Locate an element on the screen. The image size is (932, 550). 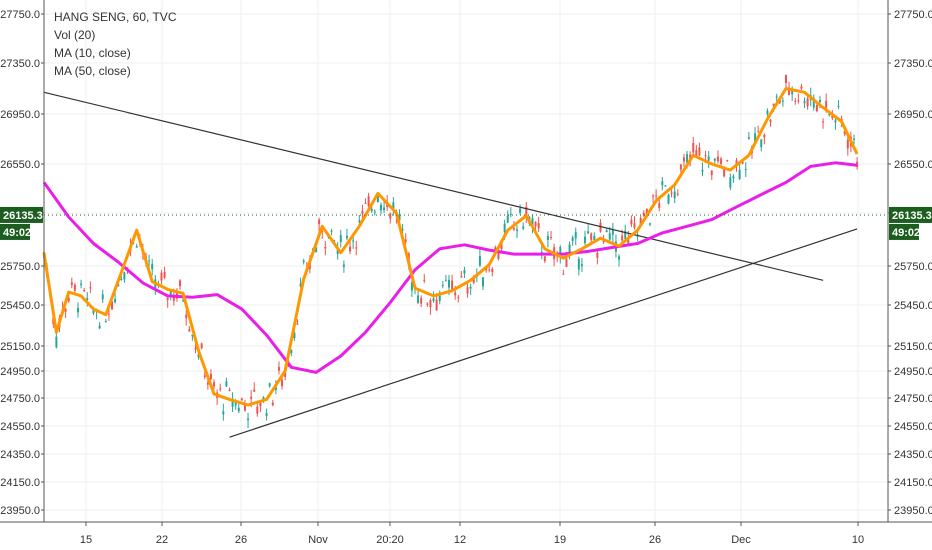
last-price-tag-left is located at coordinates (21, 214).